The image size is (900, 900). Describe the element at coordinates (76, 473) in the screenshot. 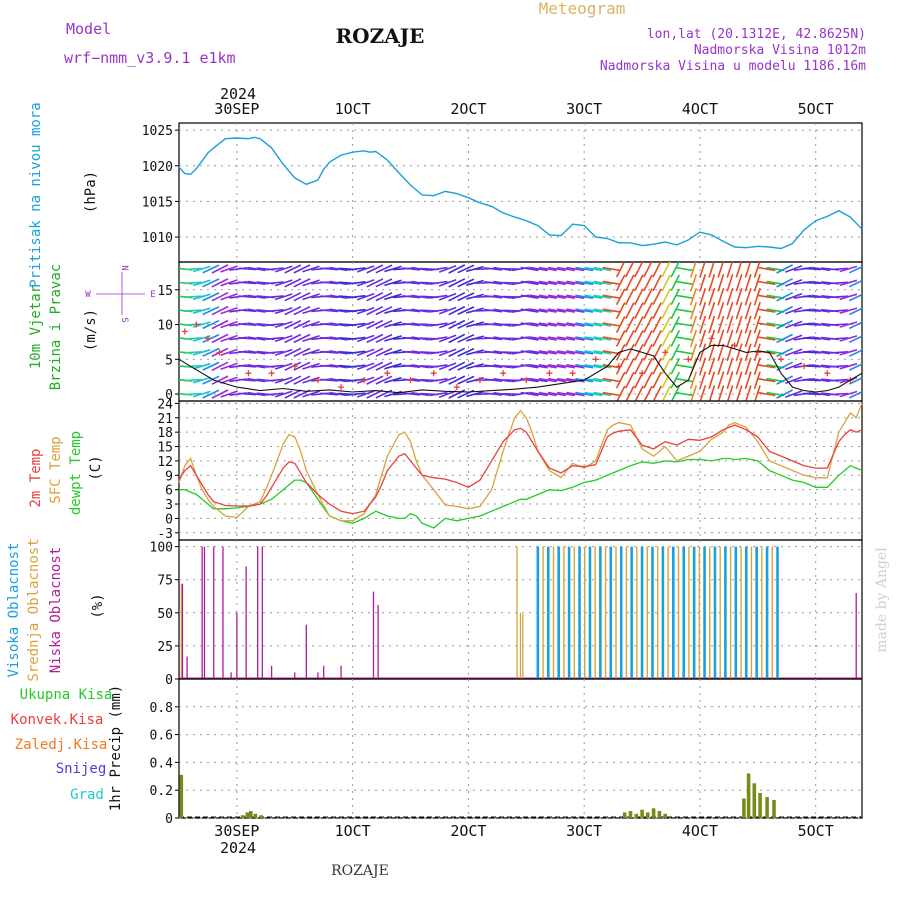

I see `temp-ylabel-3: dewpt Temp` at that location.